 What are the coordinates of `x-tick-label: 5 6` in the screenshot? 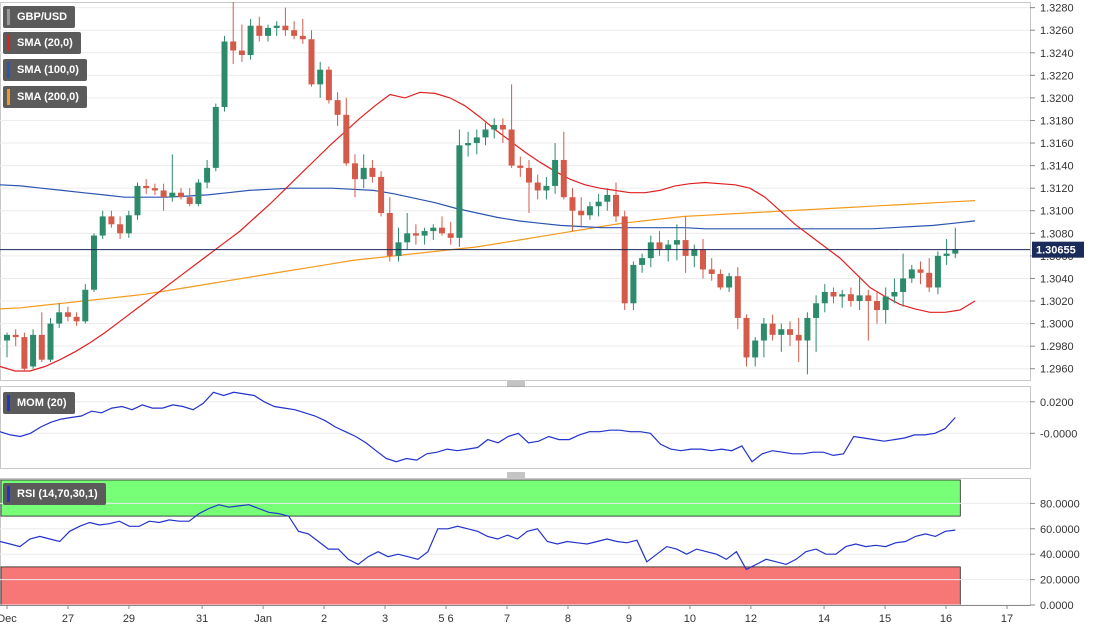 It's located at (445, 619).